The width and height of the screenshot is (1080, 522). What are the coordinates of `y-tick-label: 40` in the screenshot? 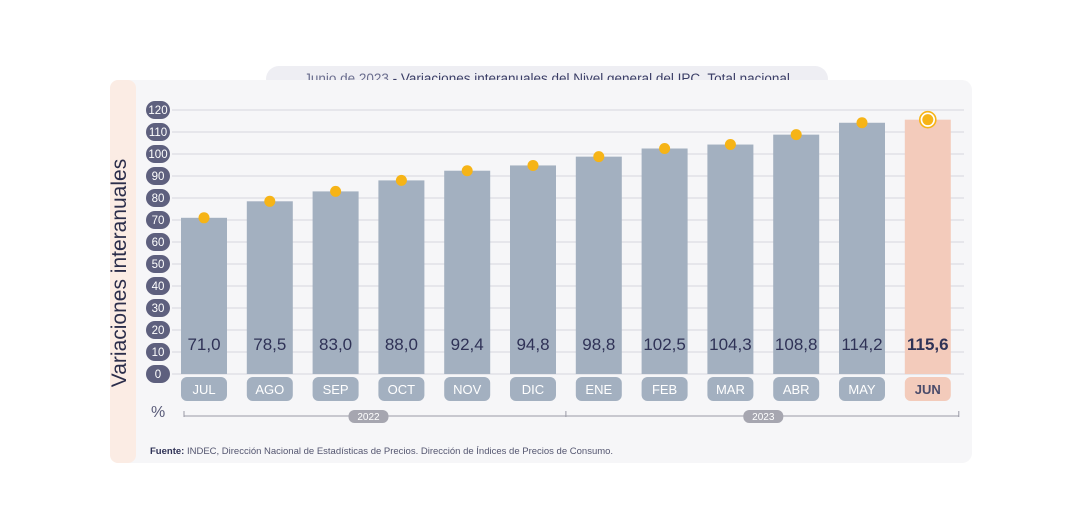 It's located at (158, 287).